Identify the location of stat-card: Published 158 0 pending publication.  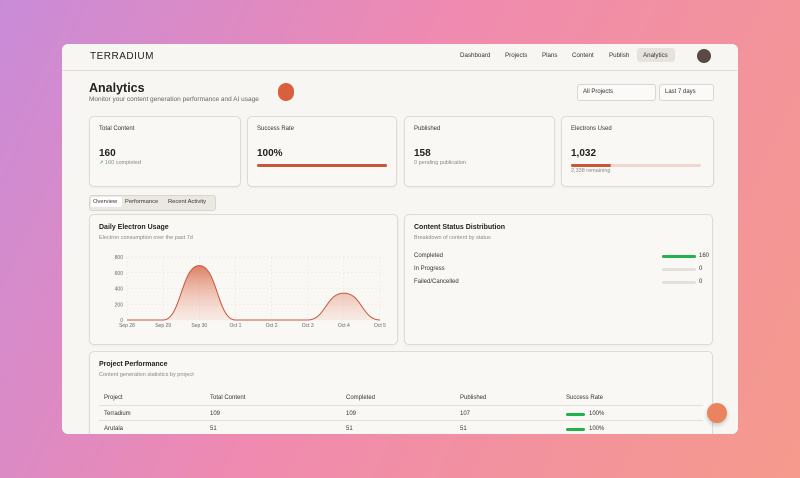
(479, 151).